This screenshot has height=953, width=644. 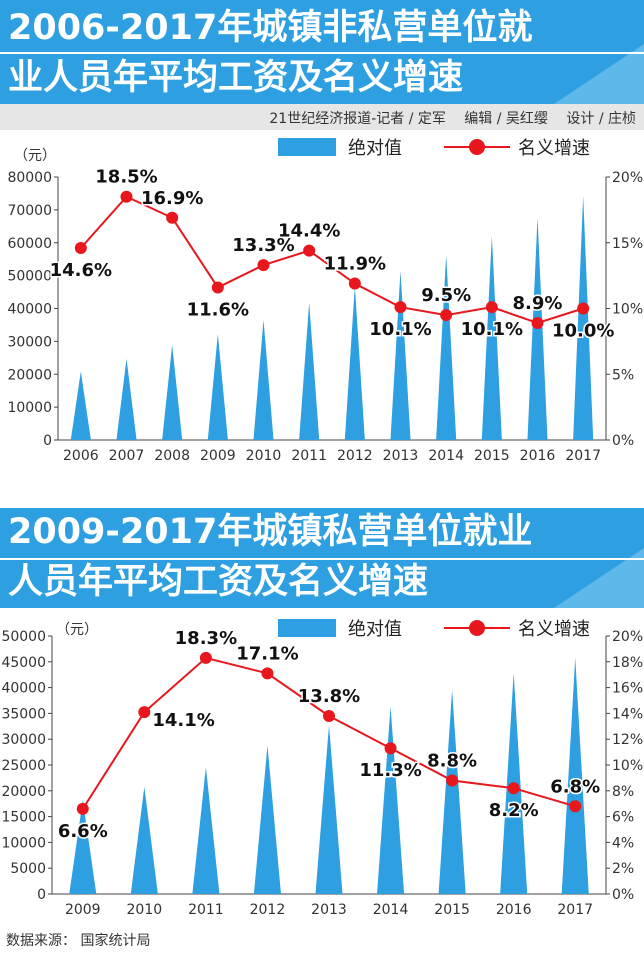 What do you see at coordinates (452, 910) in the screenshot?
I see `x-tick-label: 2015` at bounding box center [452, 910].